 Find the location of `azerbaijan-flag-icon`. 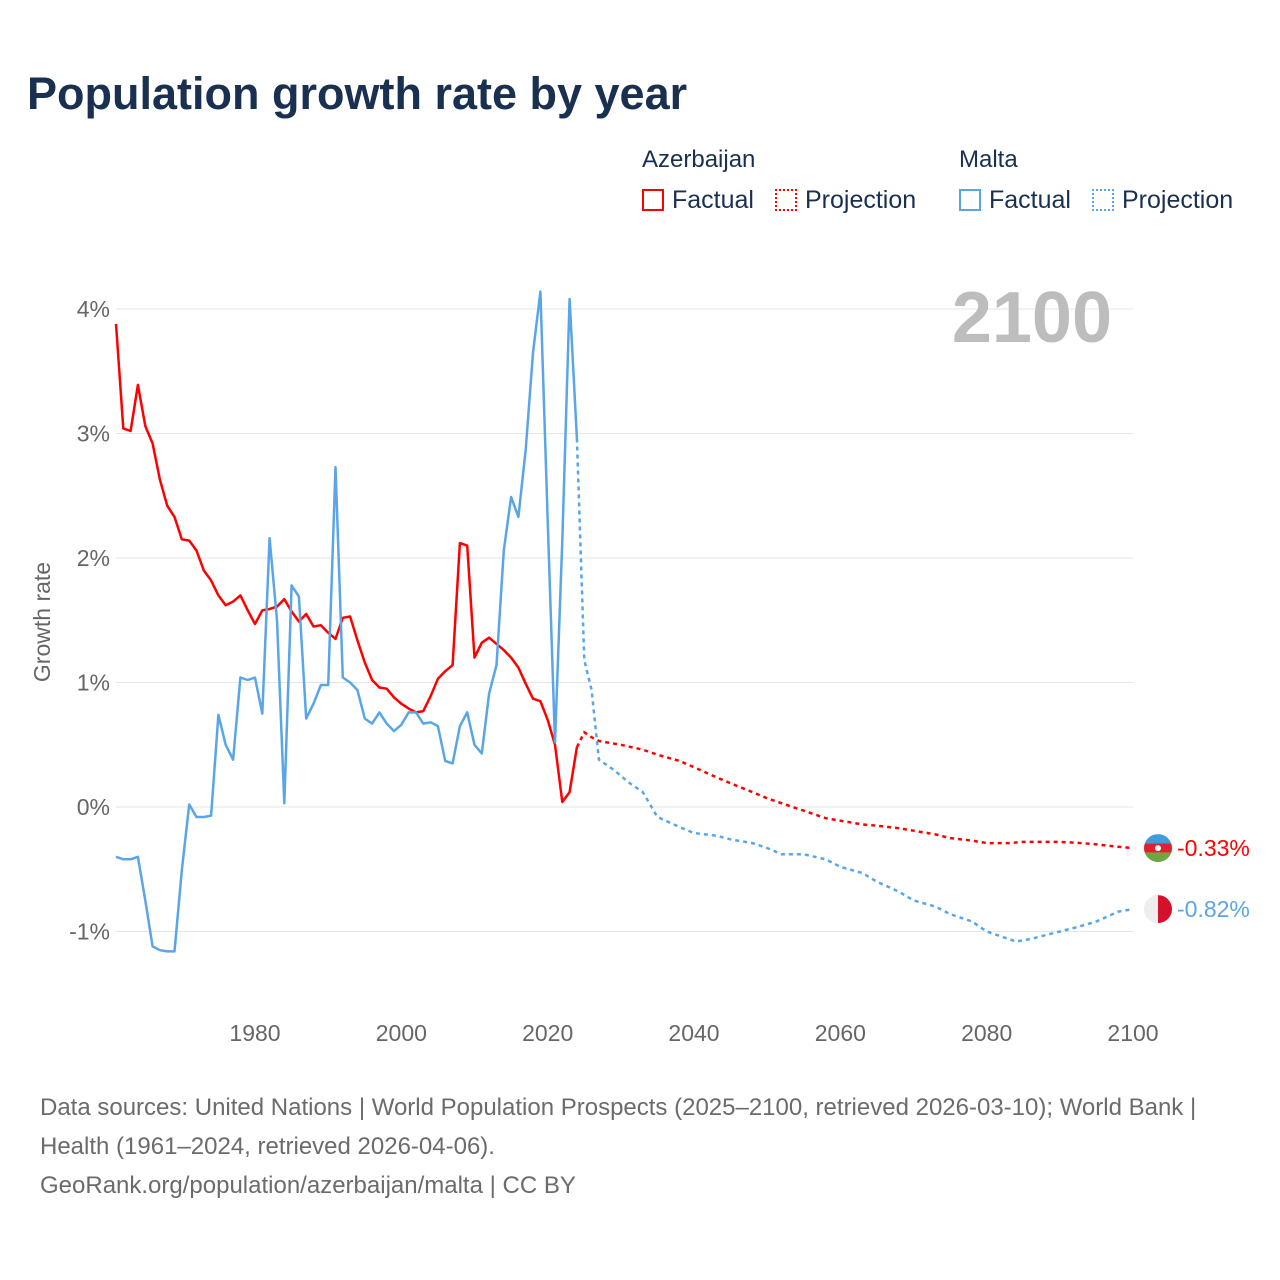

azerbaijan-flag-icon is located at coordinates (1158, 848).